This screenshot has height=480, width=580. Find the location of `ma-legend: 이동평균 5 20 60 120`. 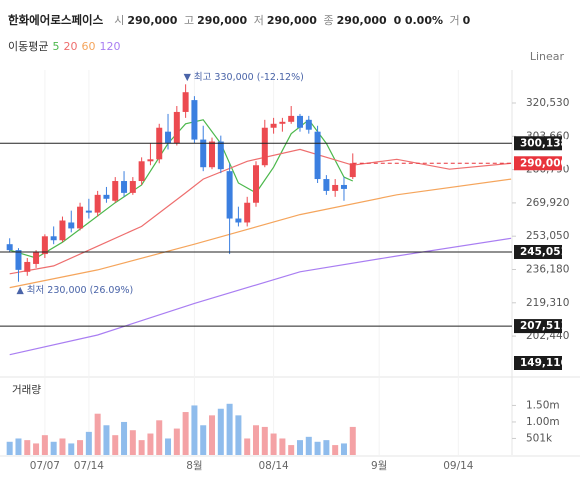

ma-legend: 이동평균 5 20 60 120 is located at coordinates (66, 46).